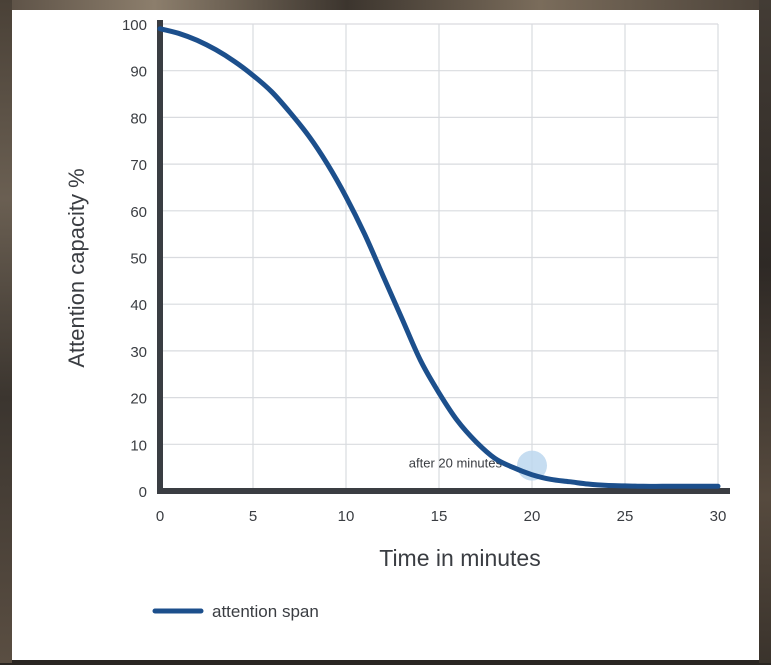  I want to click on legend: attention span, so click(235, 611).